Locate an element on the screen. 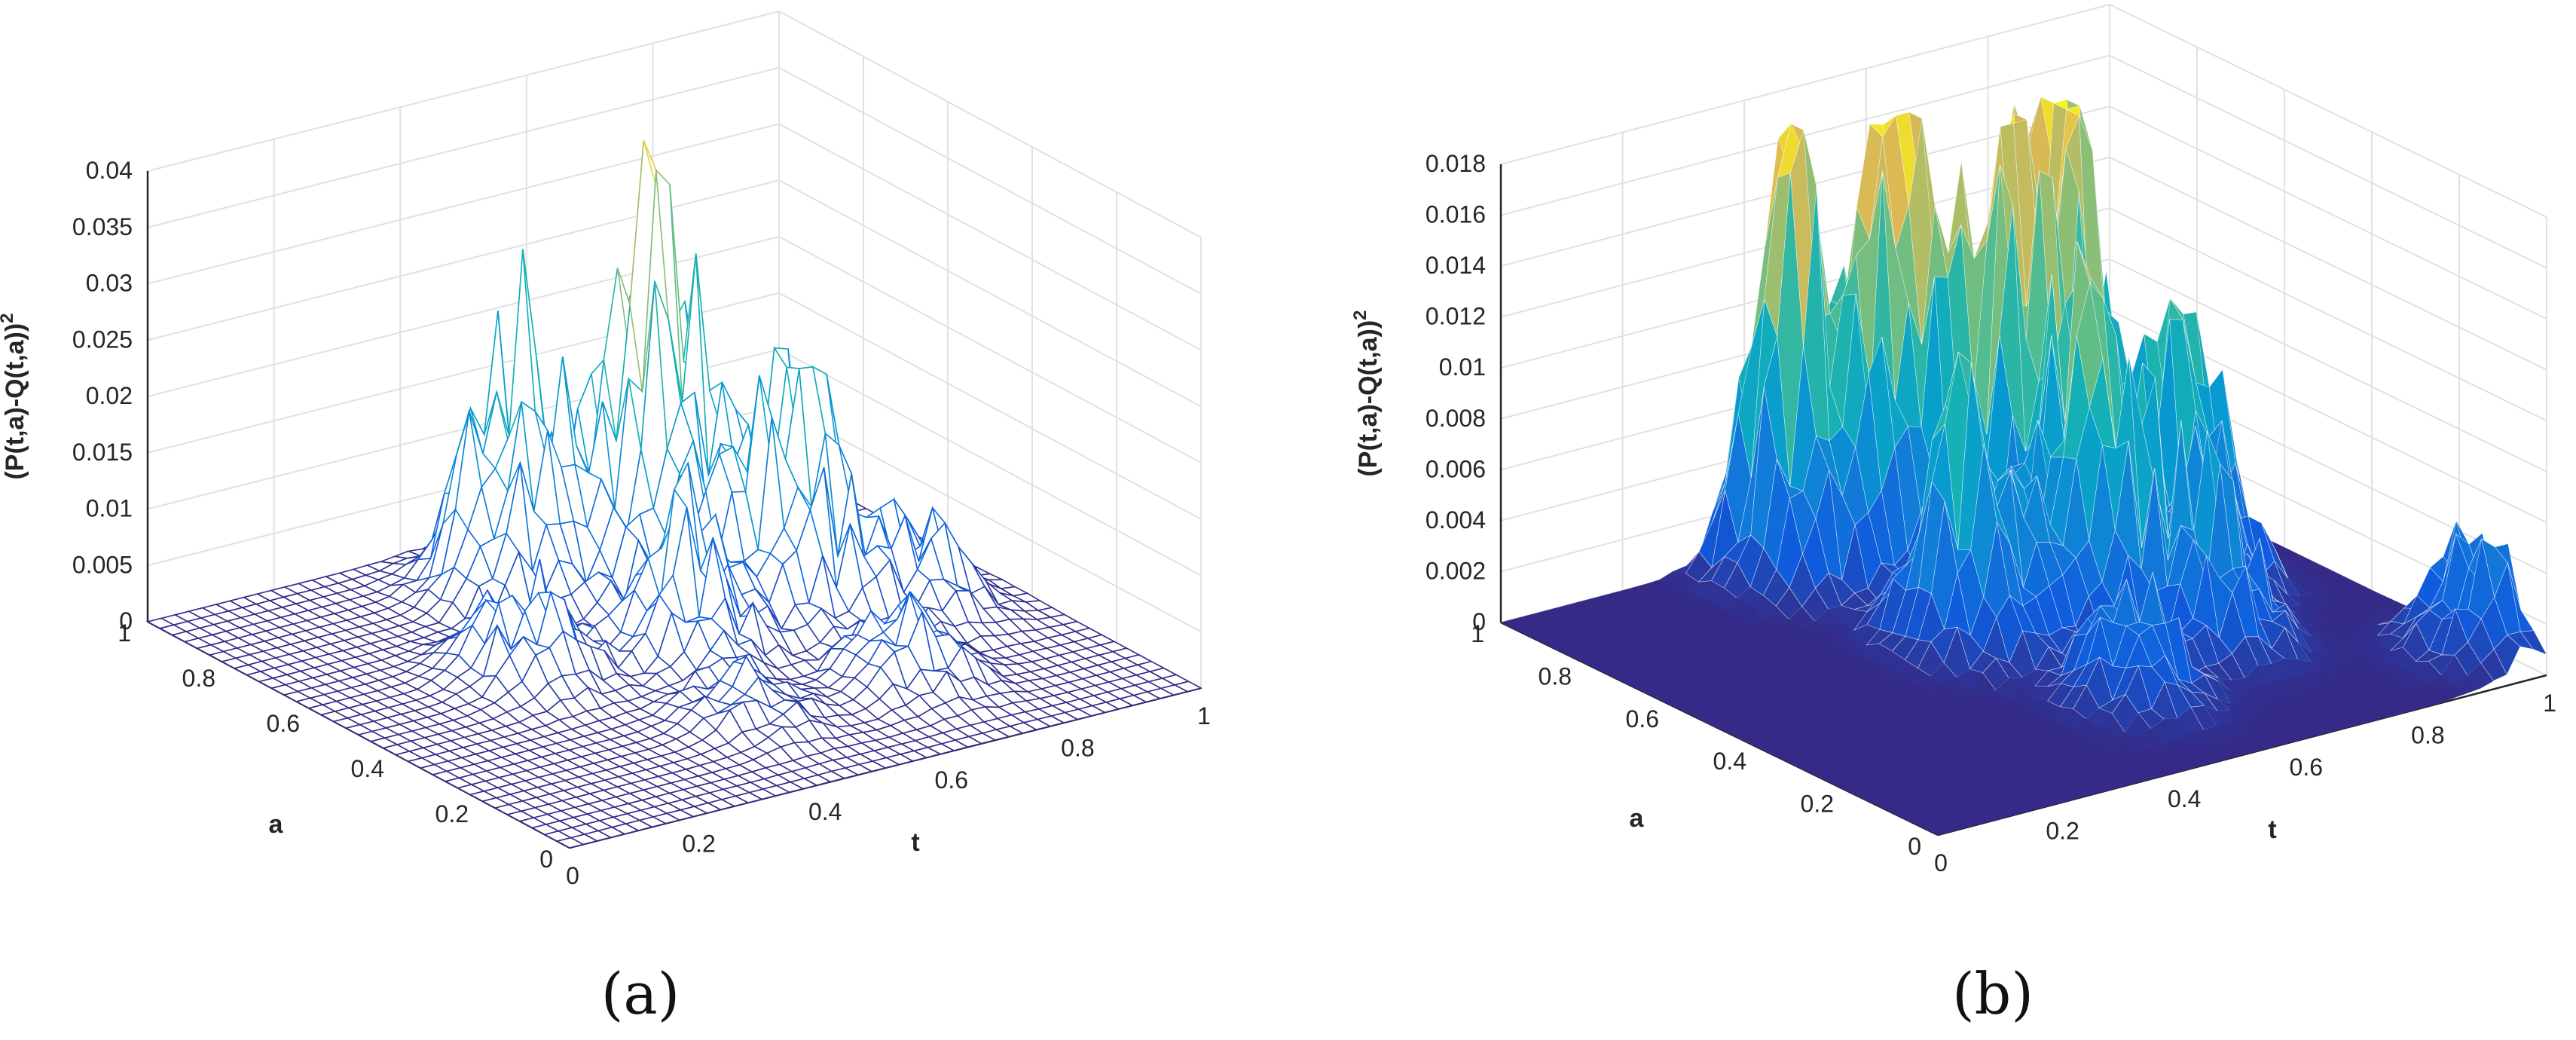 This screenshot has width=2576, height=1040. z-tick-label: 0.004 is located at coordinates (1456, 520).